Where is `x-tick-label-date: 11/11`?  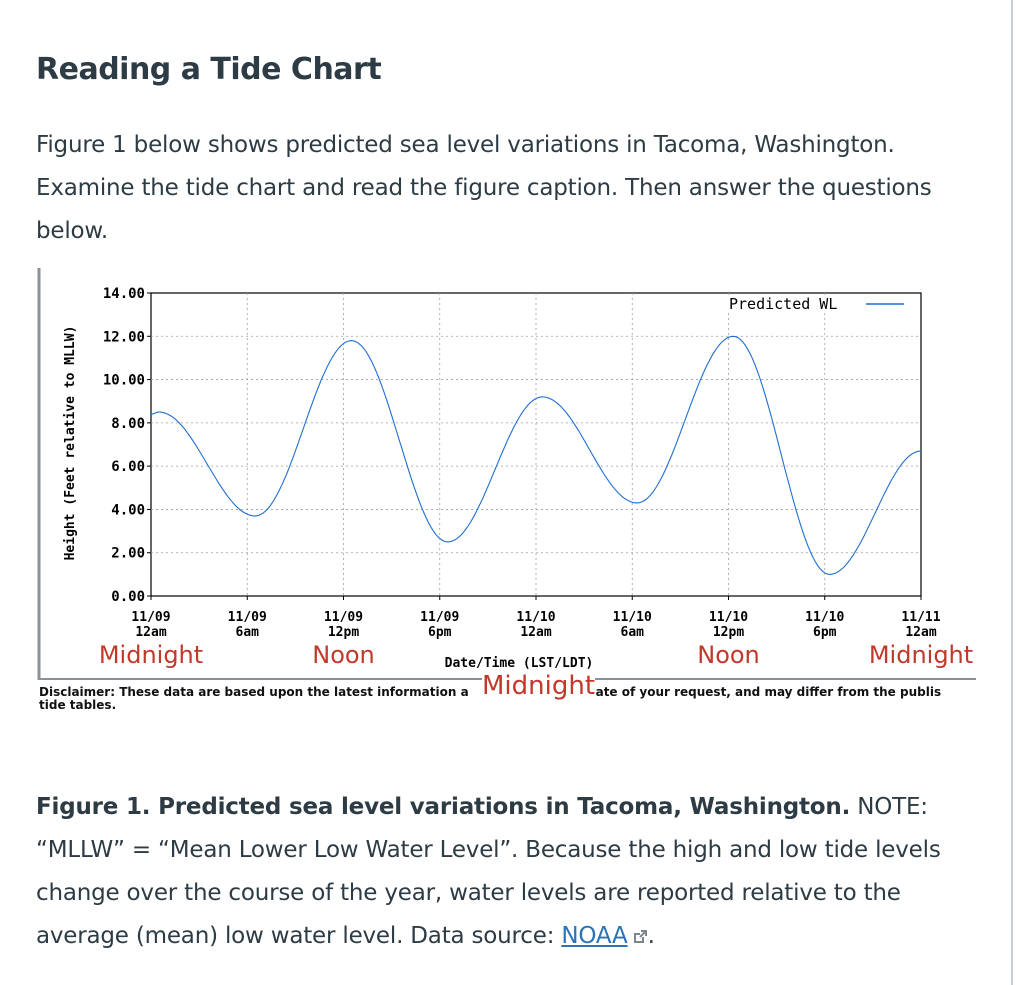
x-tick-label-date: 11/11 is located at coordinates (920, 617).